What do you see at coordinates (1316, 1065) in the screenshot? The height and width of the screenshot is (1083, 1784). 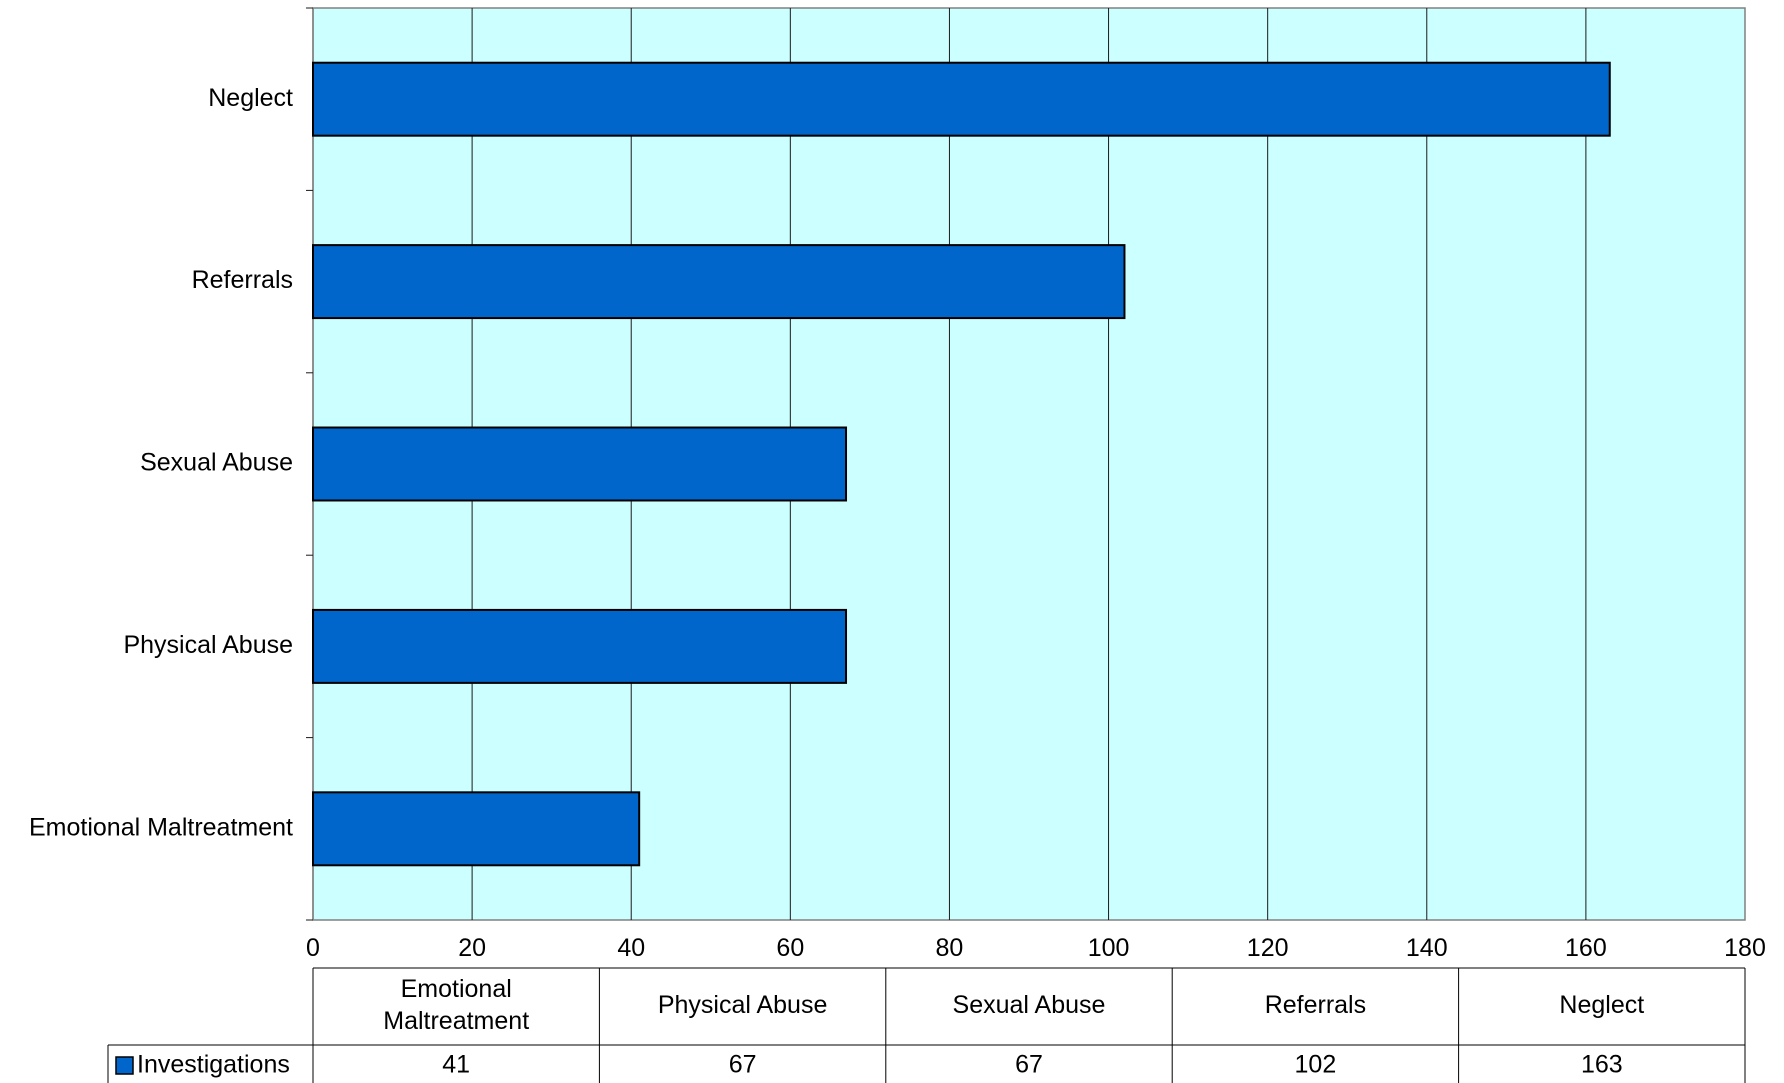 I see `table-value-cell: 102` at bounding box center [1316, 1065].